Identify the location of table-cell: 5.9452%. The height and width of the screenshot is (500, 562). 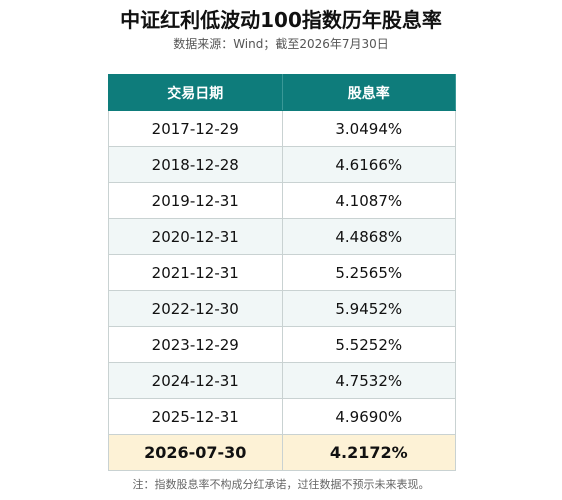
(368, 308).